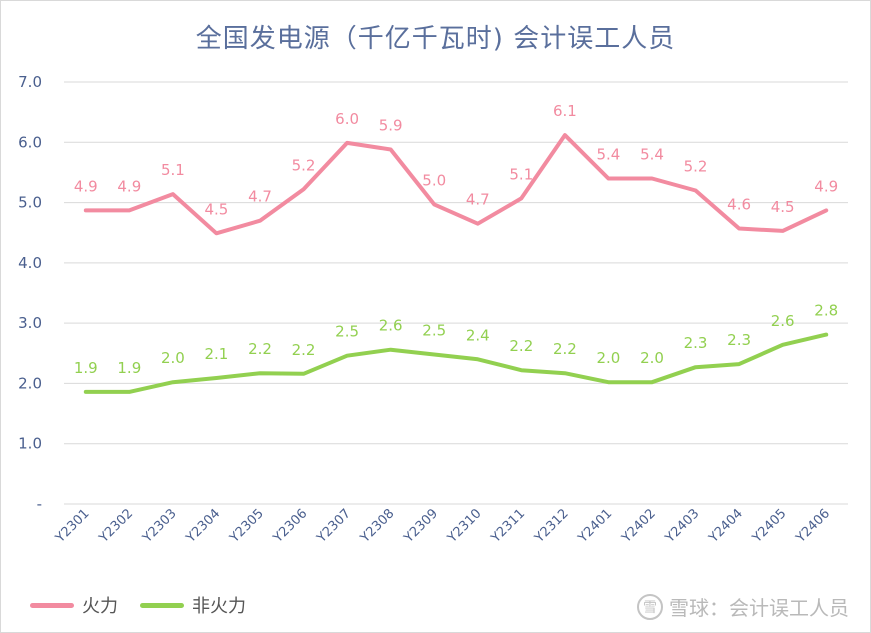 The width and height of the screenshot is (871, 633). I want to click on legend-swatch-non-thermal, so click(162, 605).